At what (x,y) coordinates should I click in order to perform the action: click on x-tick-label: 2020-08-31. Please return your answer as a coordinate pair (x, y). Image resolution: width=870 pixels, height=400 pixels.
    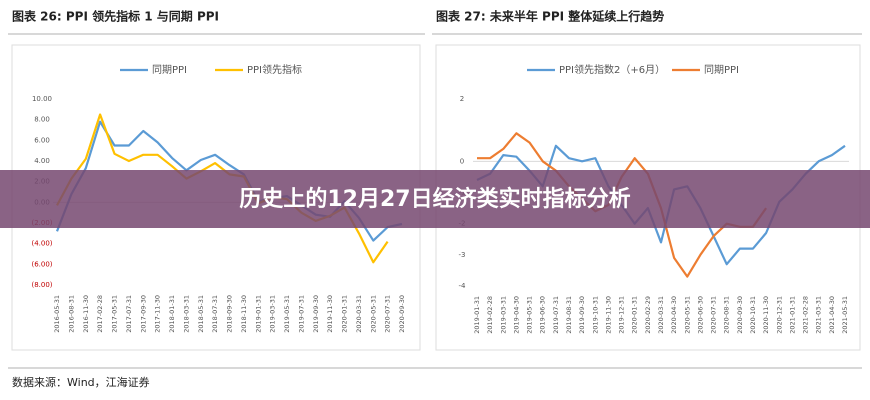
    Looking at the image, I should click on (727, 315).